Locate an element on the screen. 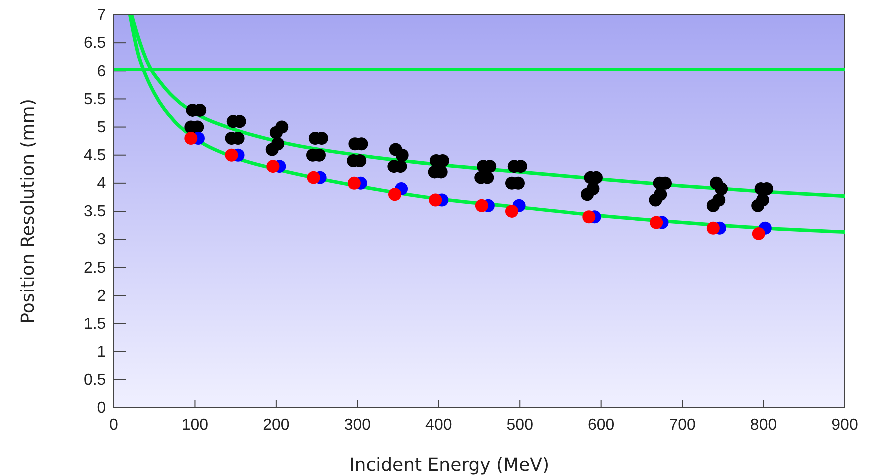 This screenshot has height=476, width=877. y-tick-label: 5.5 is located at coordinates (95, 99).